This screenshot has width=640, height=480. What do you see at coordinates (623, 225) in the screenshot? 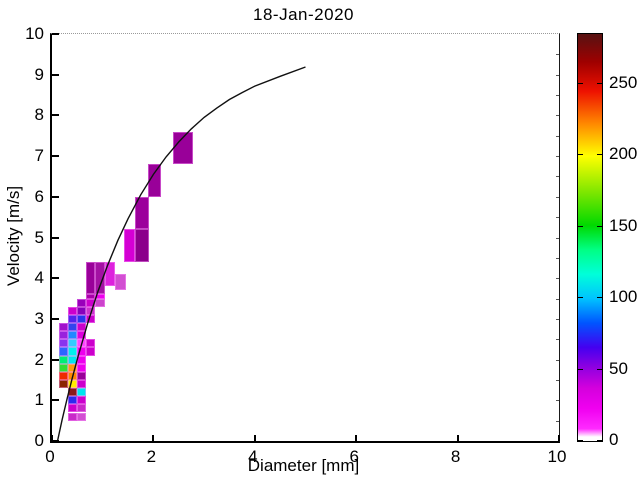
I see `colorbar-tick-label: 150` at bounding box center [623, 225].